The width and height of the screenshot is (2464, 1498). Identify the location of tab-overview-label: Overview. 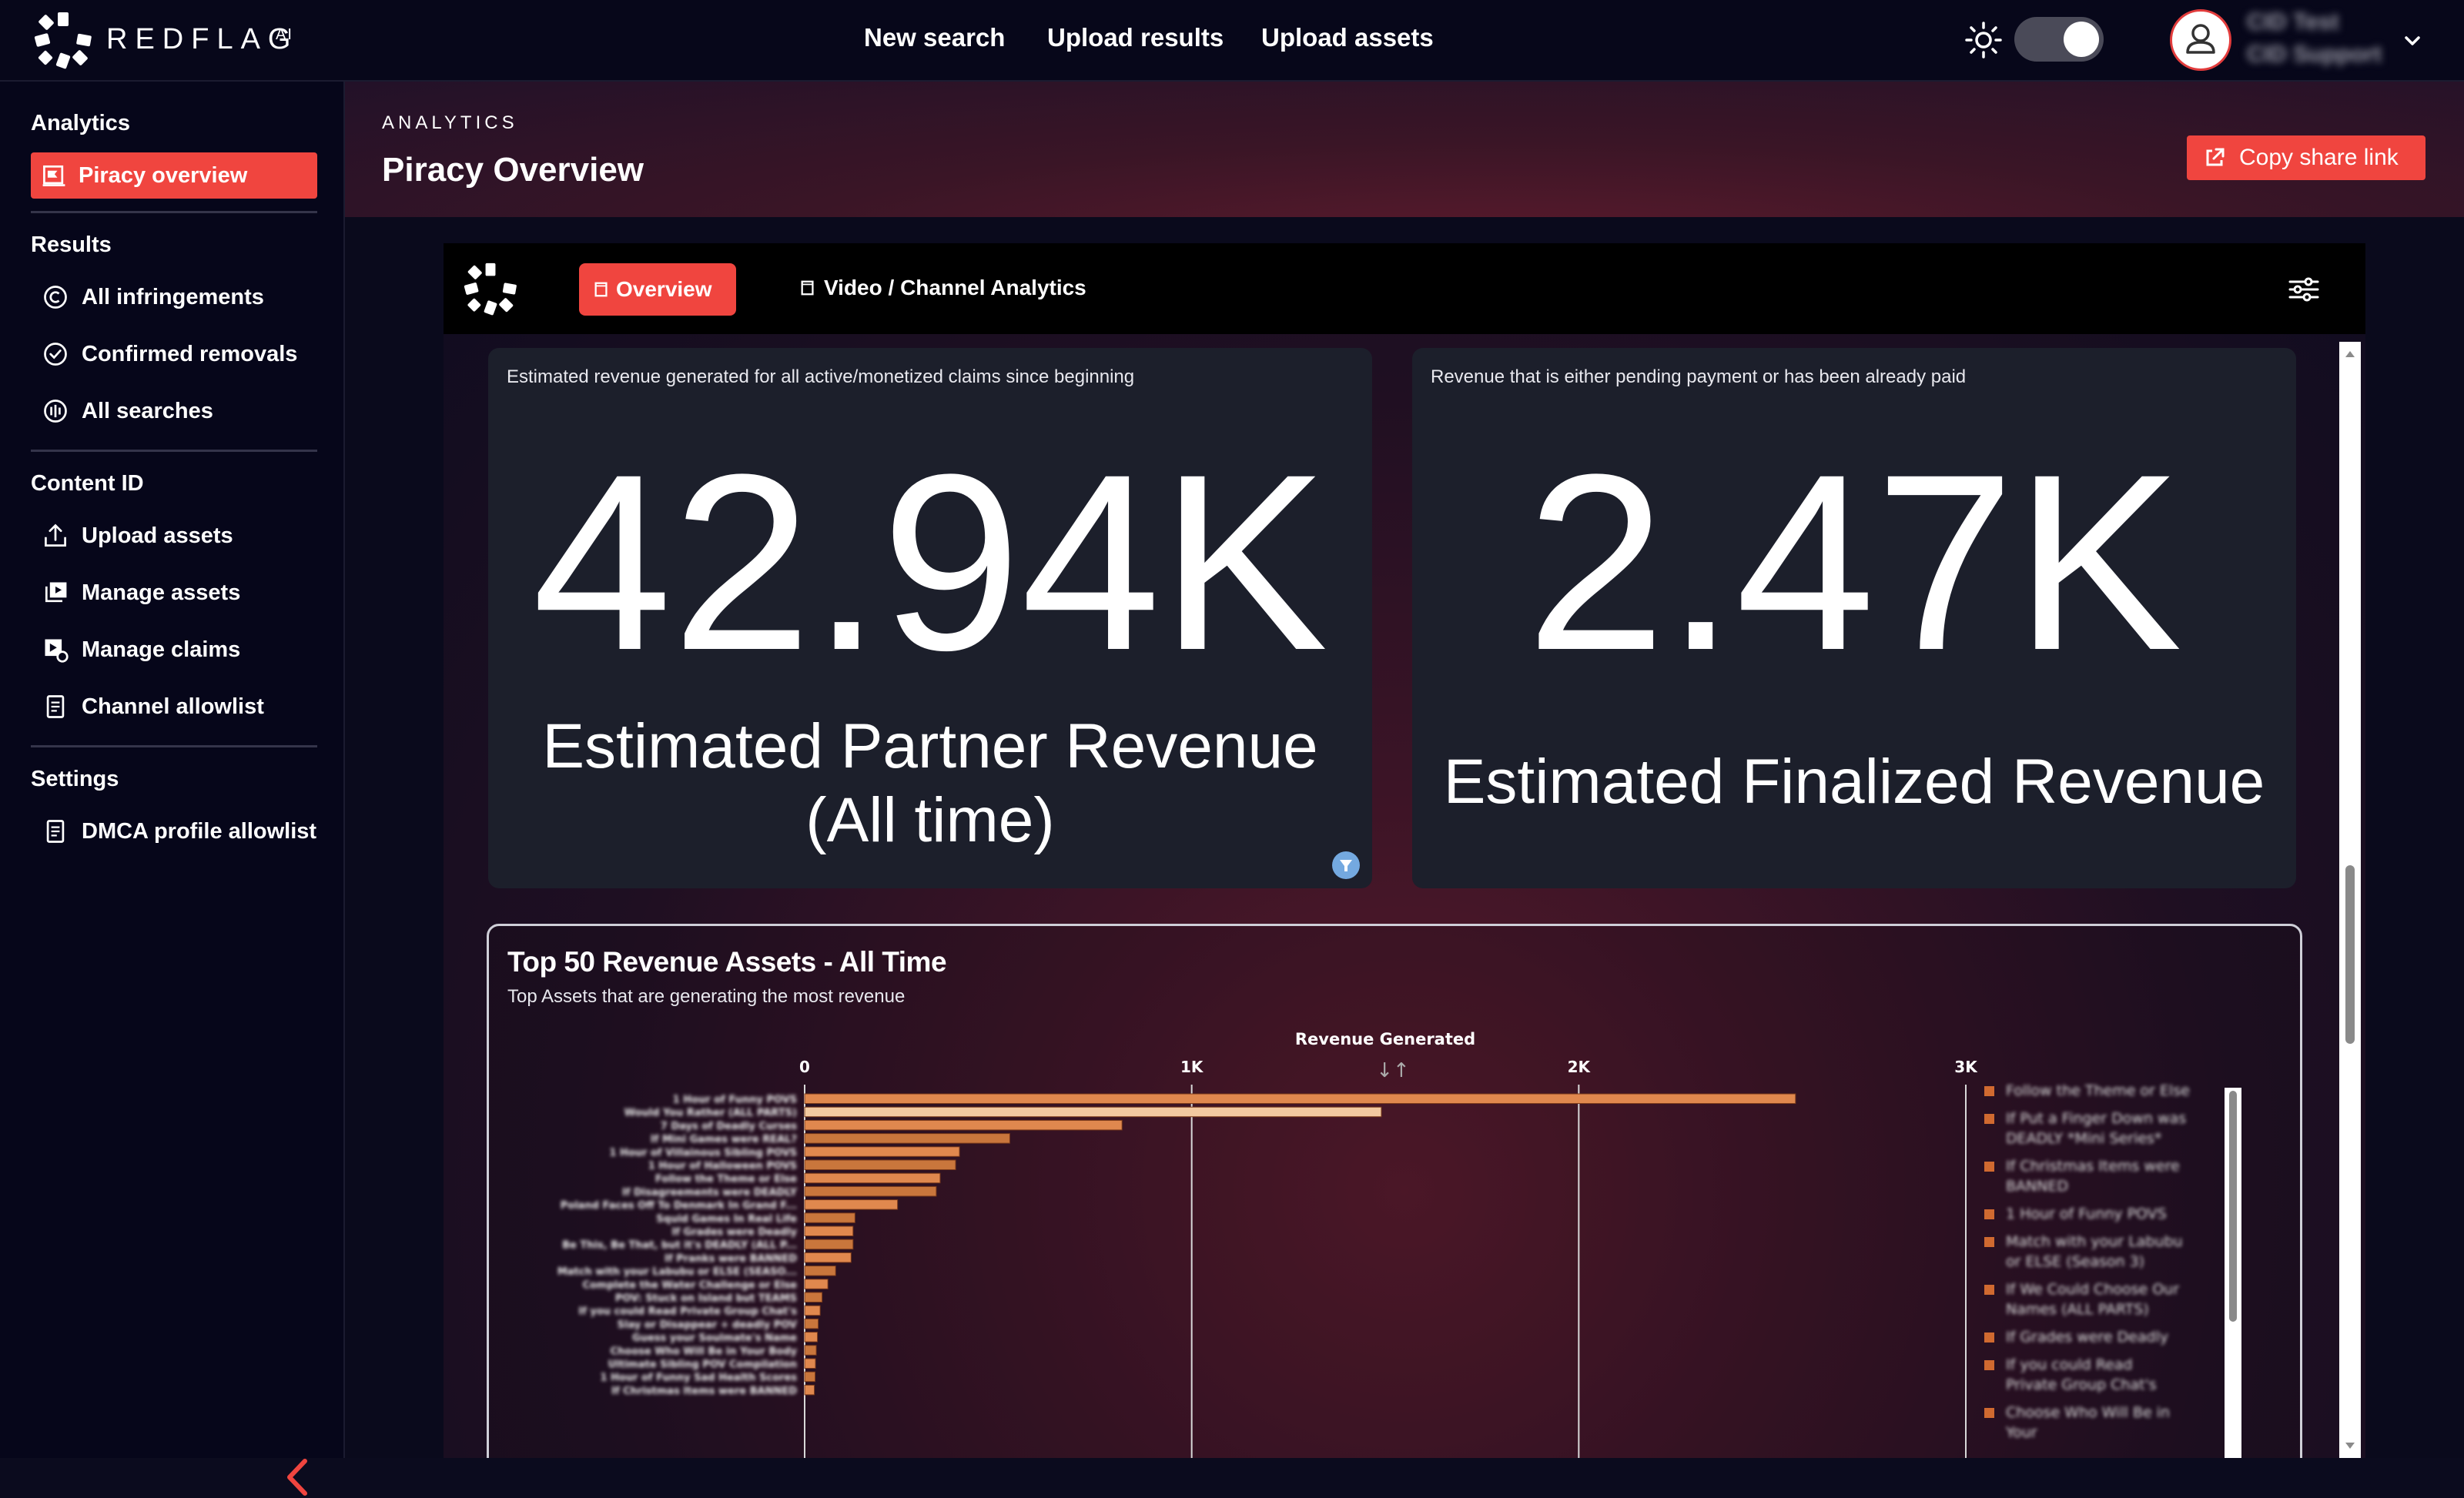
(664, 289).